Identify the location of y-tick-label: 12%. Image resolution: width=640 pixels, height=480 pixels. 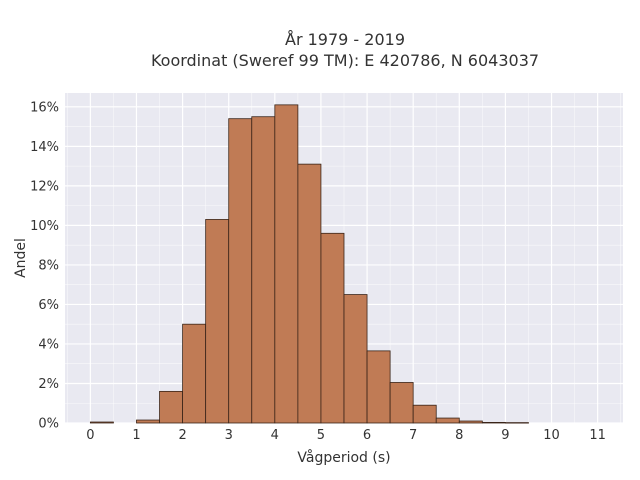
(44, 186).